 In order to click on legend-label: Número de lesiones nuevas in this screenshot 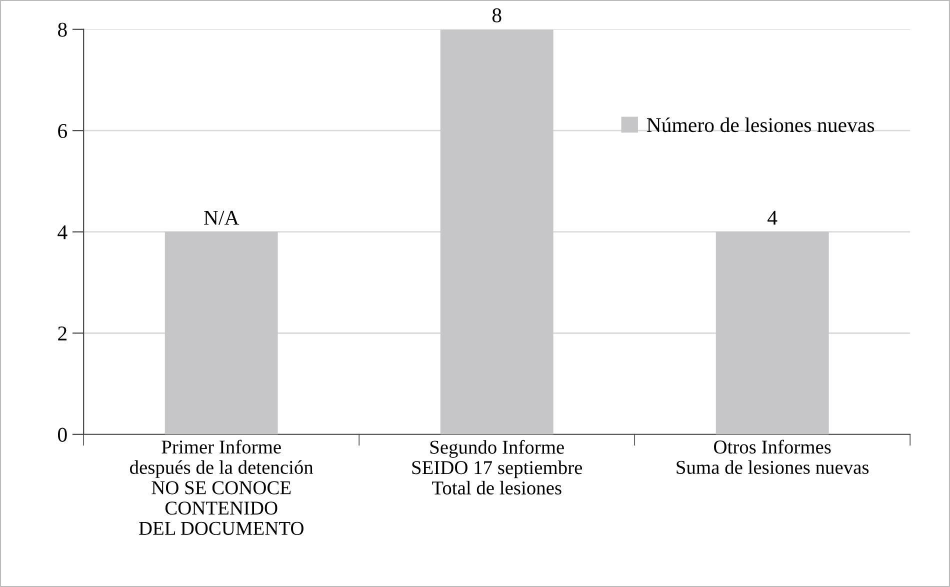, I will do `click(760, 124)`.